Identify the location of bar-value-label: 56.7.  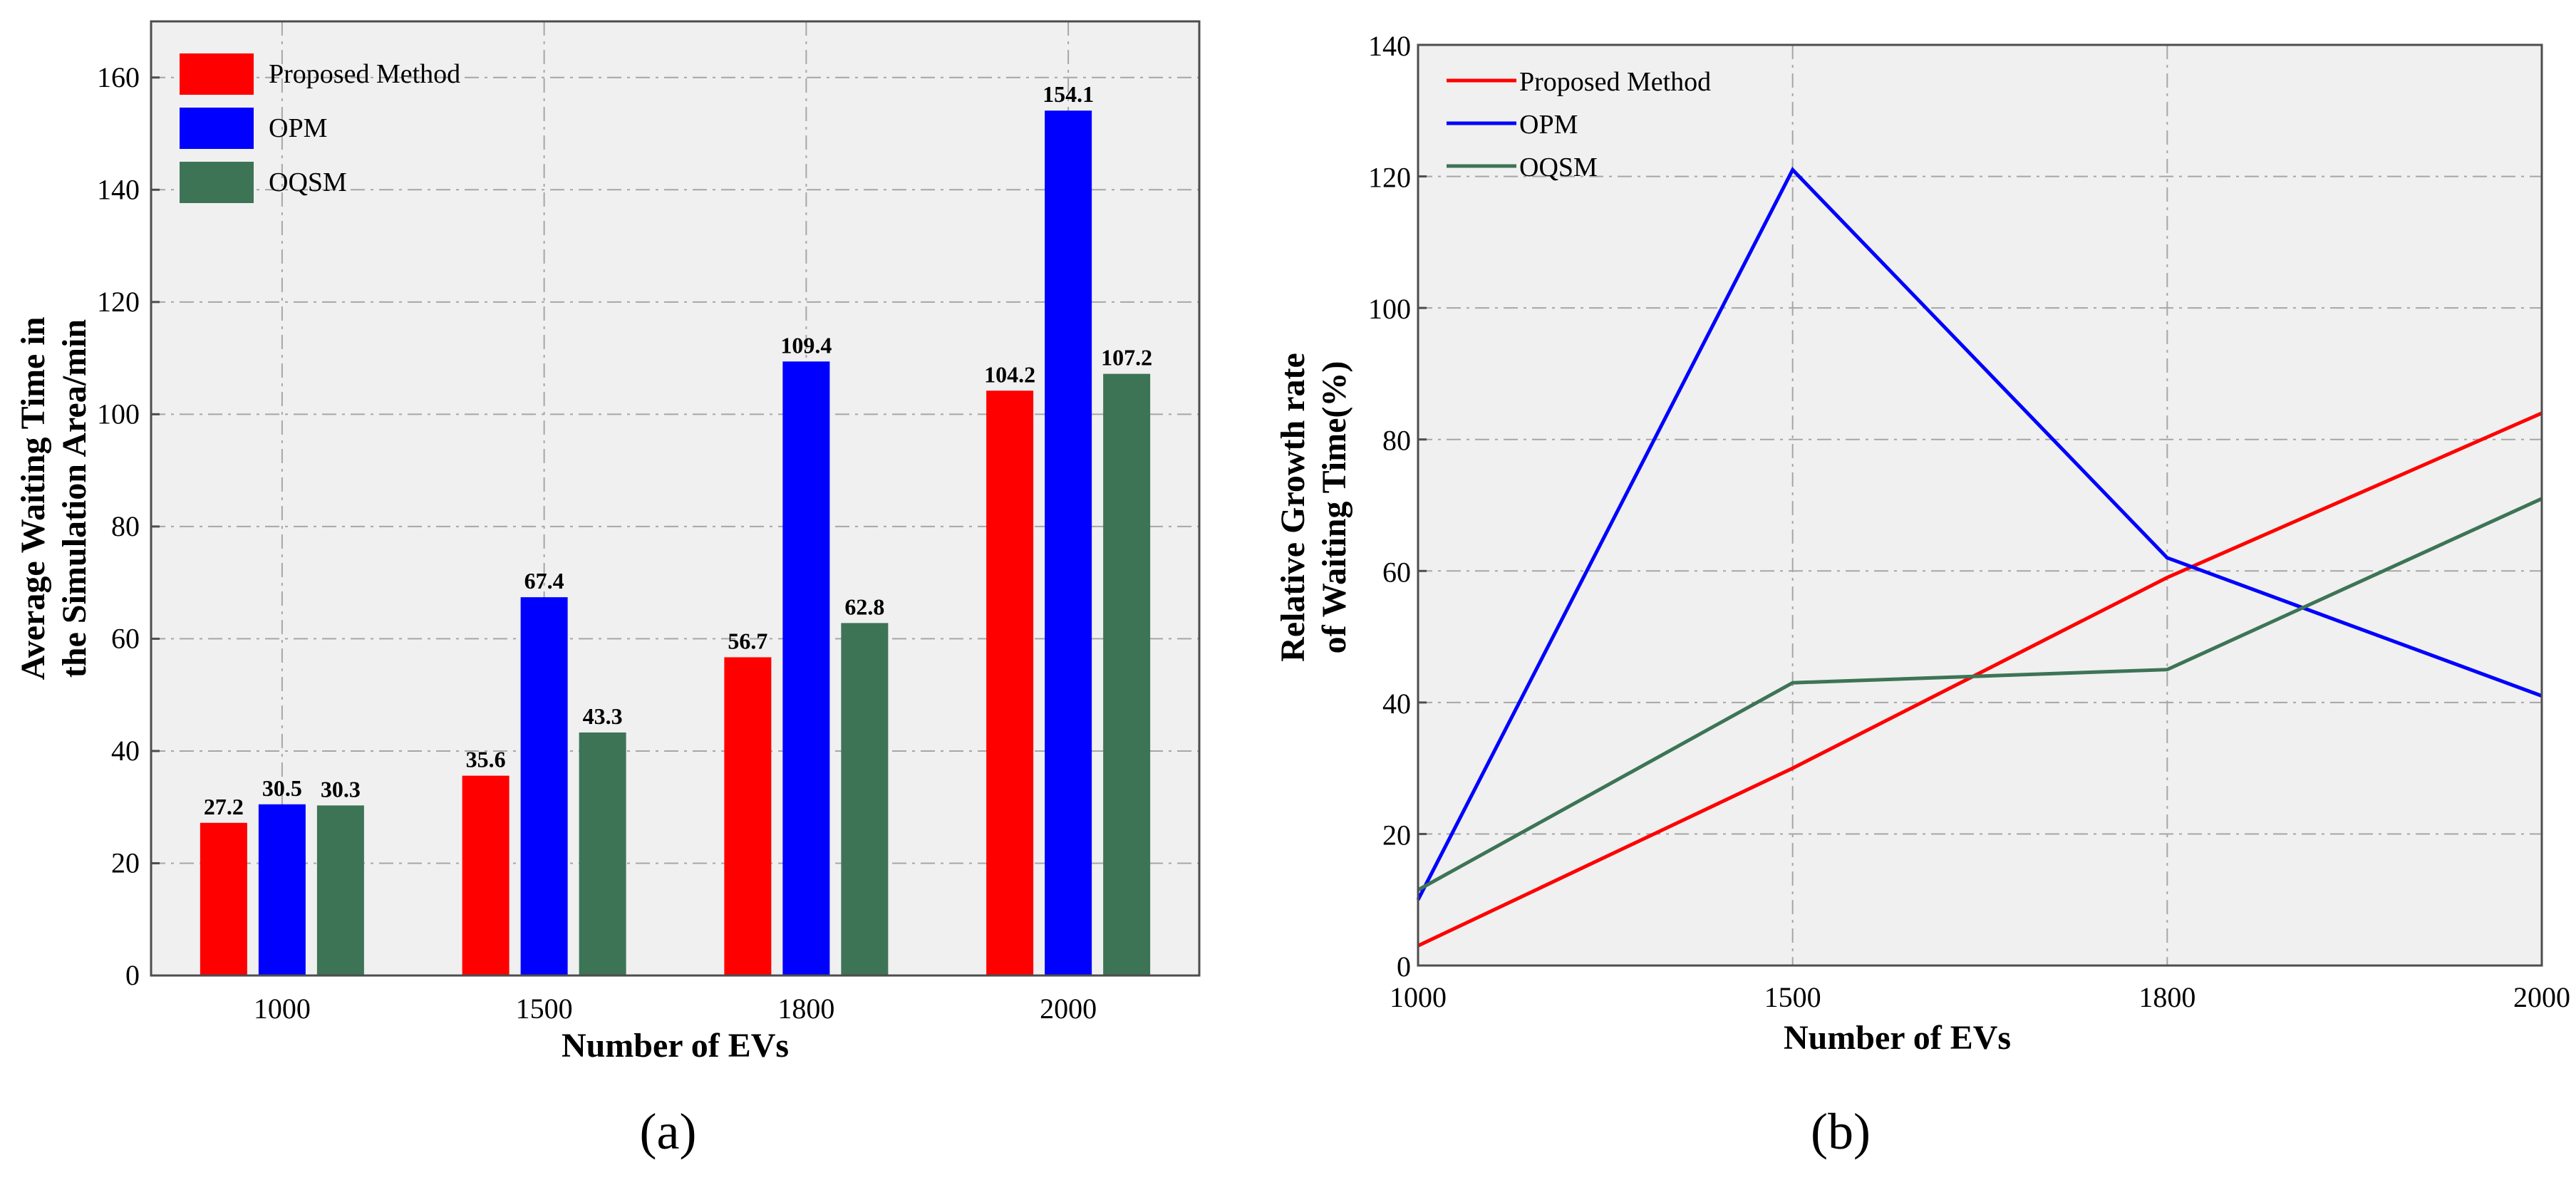
(748, 640).